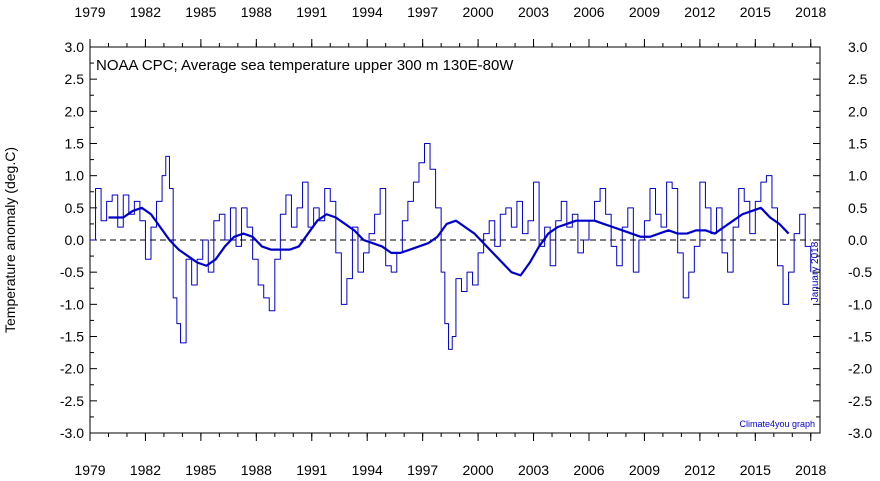 The image size is (880, 481). What do you see at coordinates (699, 470) in the screenshot?
I see `x-tick-label-bottom: 2012` at bounding box center [699, 470].